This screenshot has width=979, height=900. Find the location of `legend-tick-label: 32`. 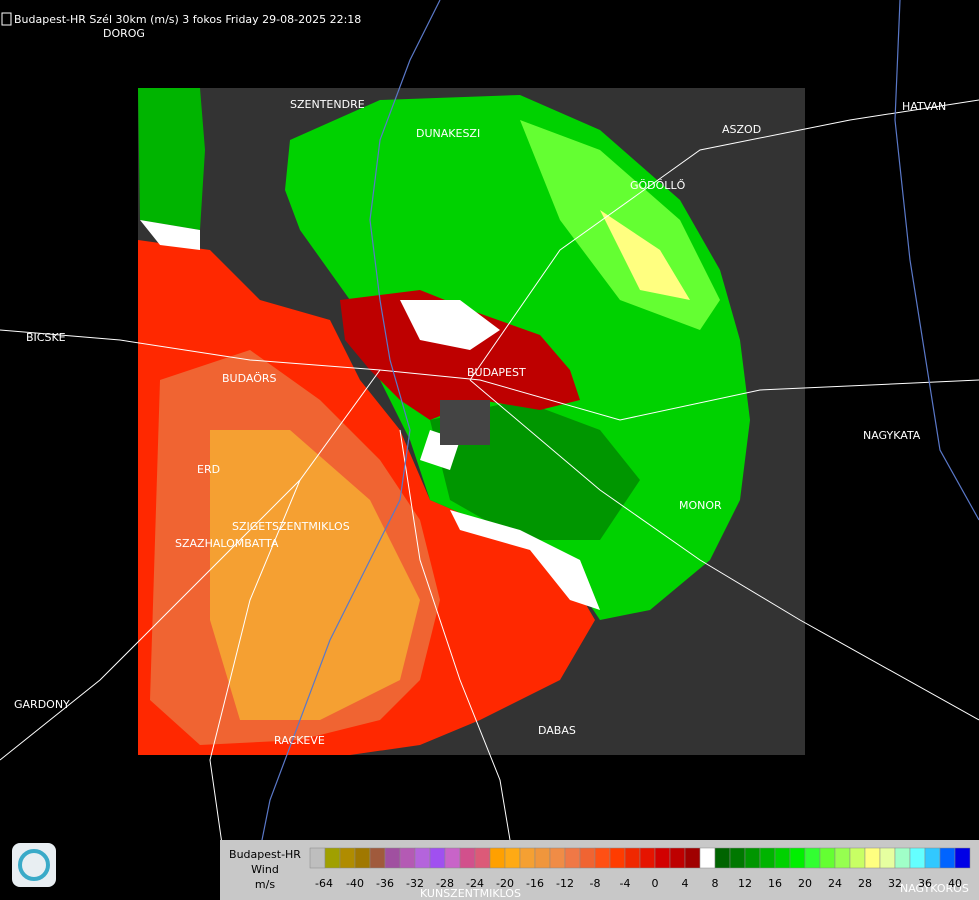

legend-tick-label: 32 is located at coordinates (895, 883).